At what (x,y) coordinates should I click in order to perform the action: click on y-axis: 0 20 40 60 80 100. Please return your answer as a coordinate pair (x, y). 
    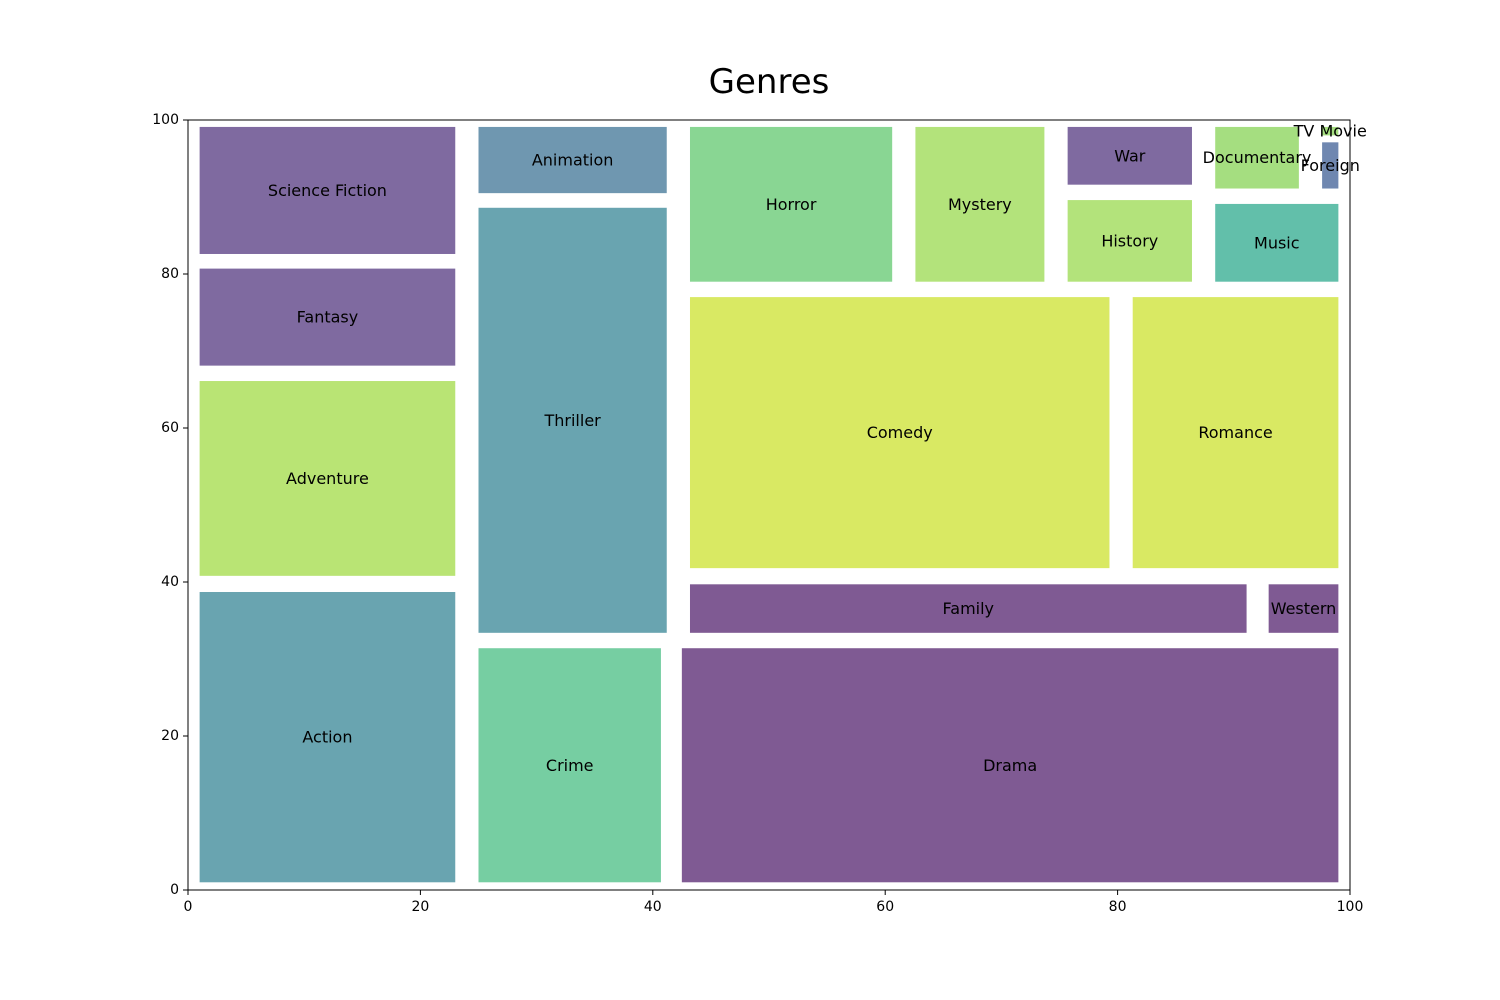
    Looking at the image, I should click on (170, 505).